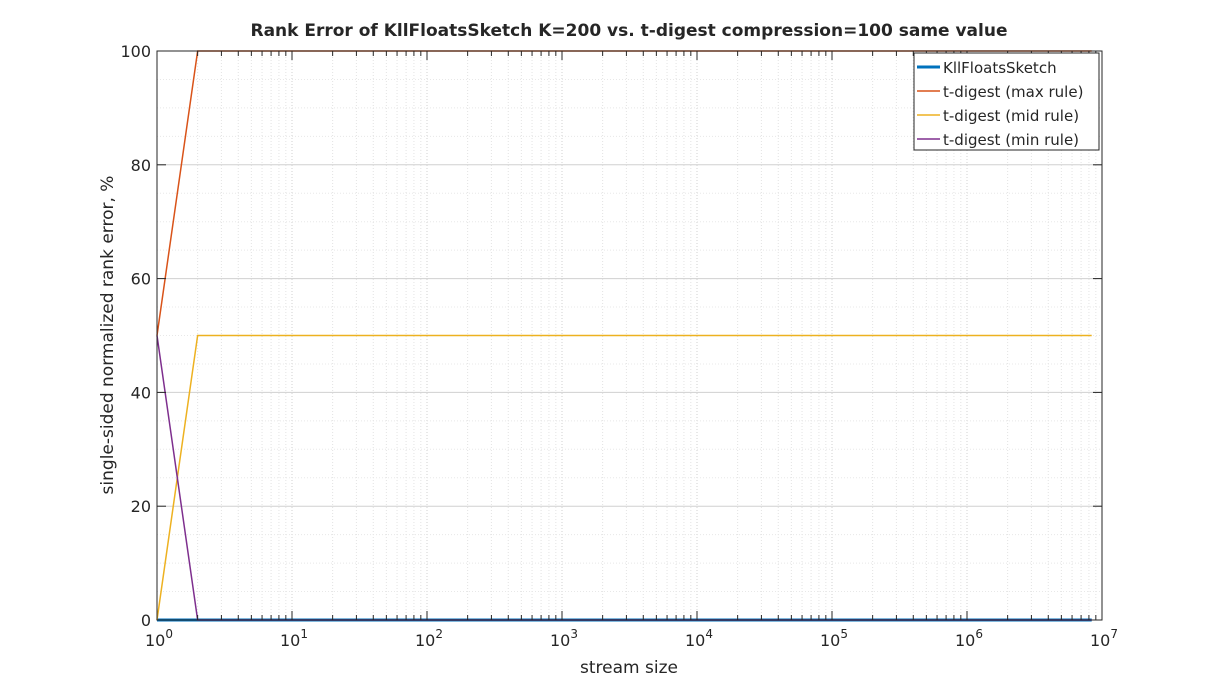 This screenshot has width=1217, height=699. Describe the element at coordinates (141, 279) in the screenshot. I see `y-tick-label: 60` at that location.